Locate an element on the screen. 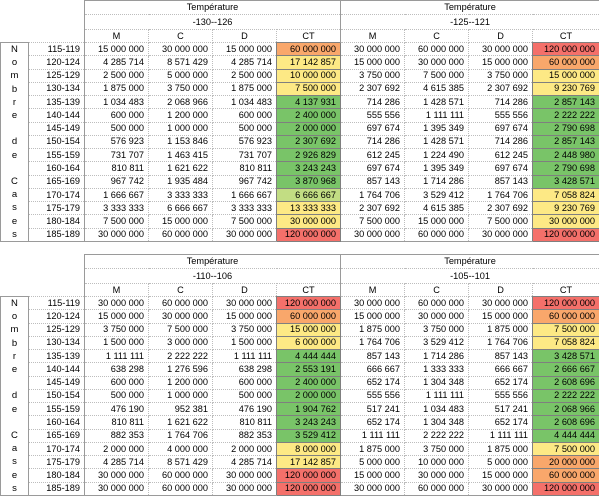 This screenshot has height=496, width=599. cell-m: 1 875 000 is located at coordinates (117, 88).